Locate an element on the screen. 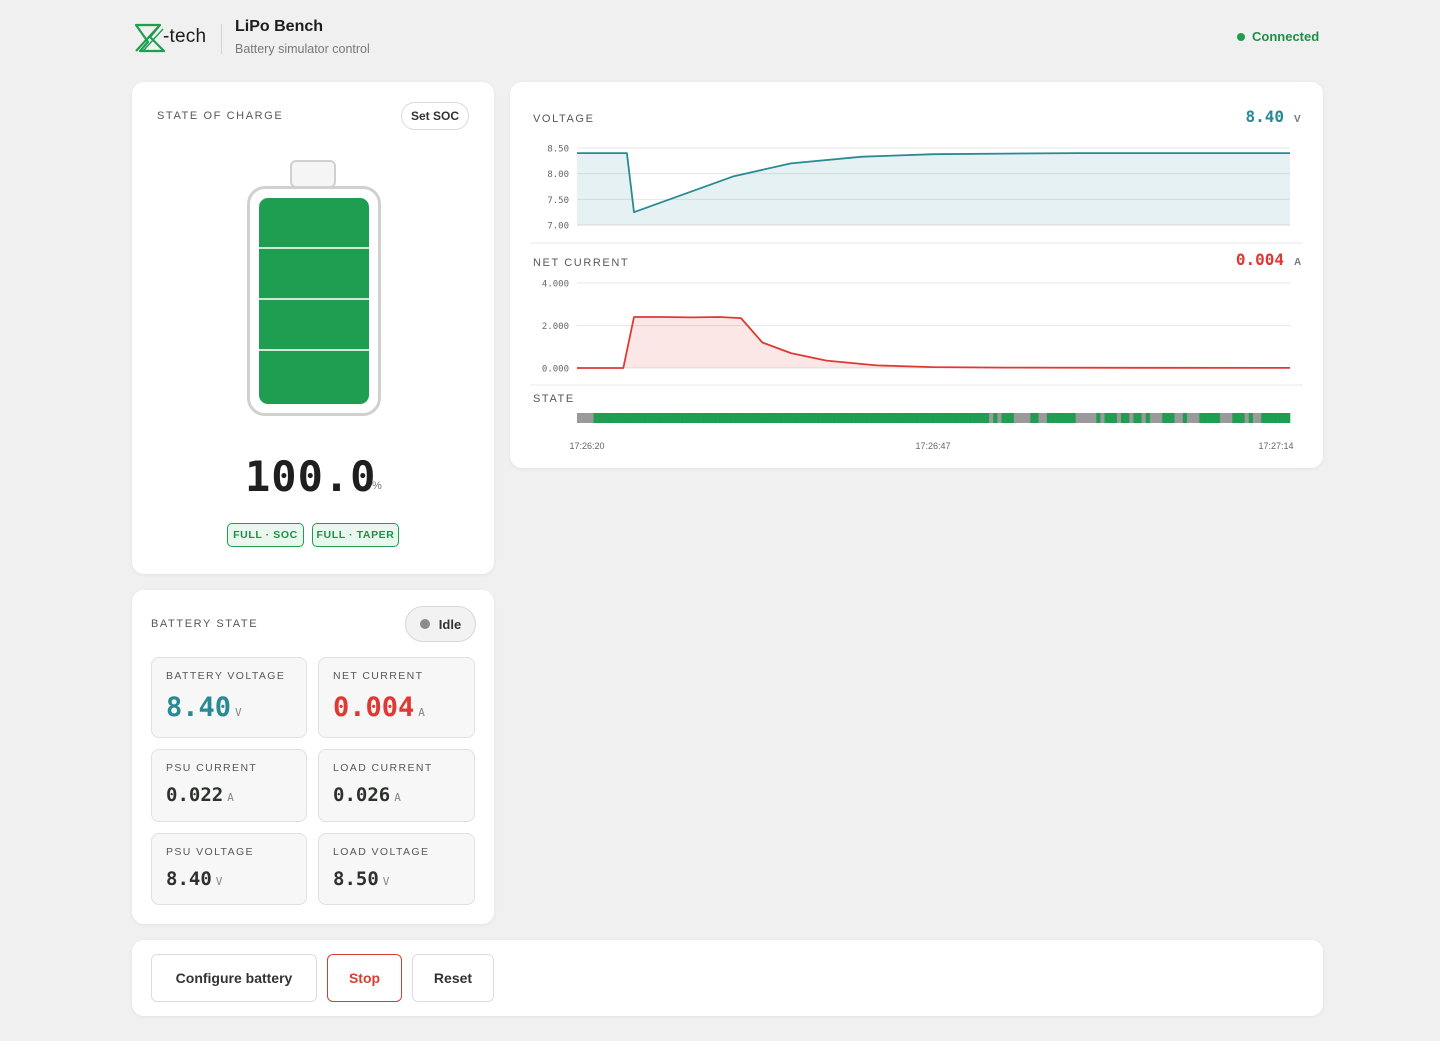 The image size is (1440, 1041). load-voltage-value: 8.50 V is located at coordinates (361, 879).